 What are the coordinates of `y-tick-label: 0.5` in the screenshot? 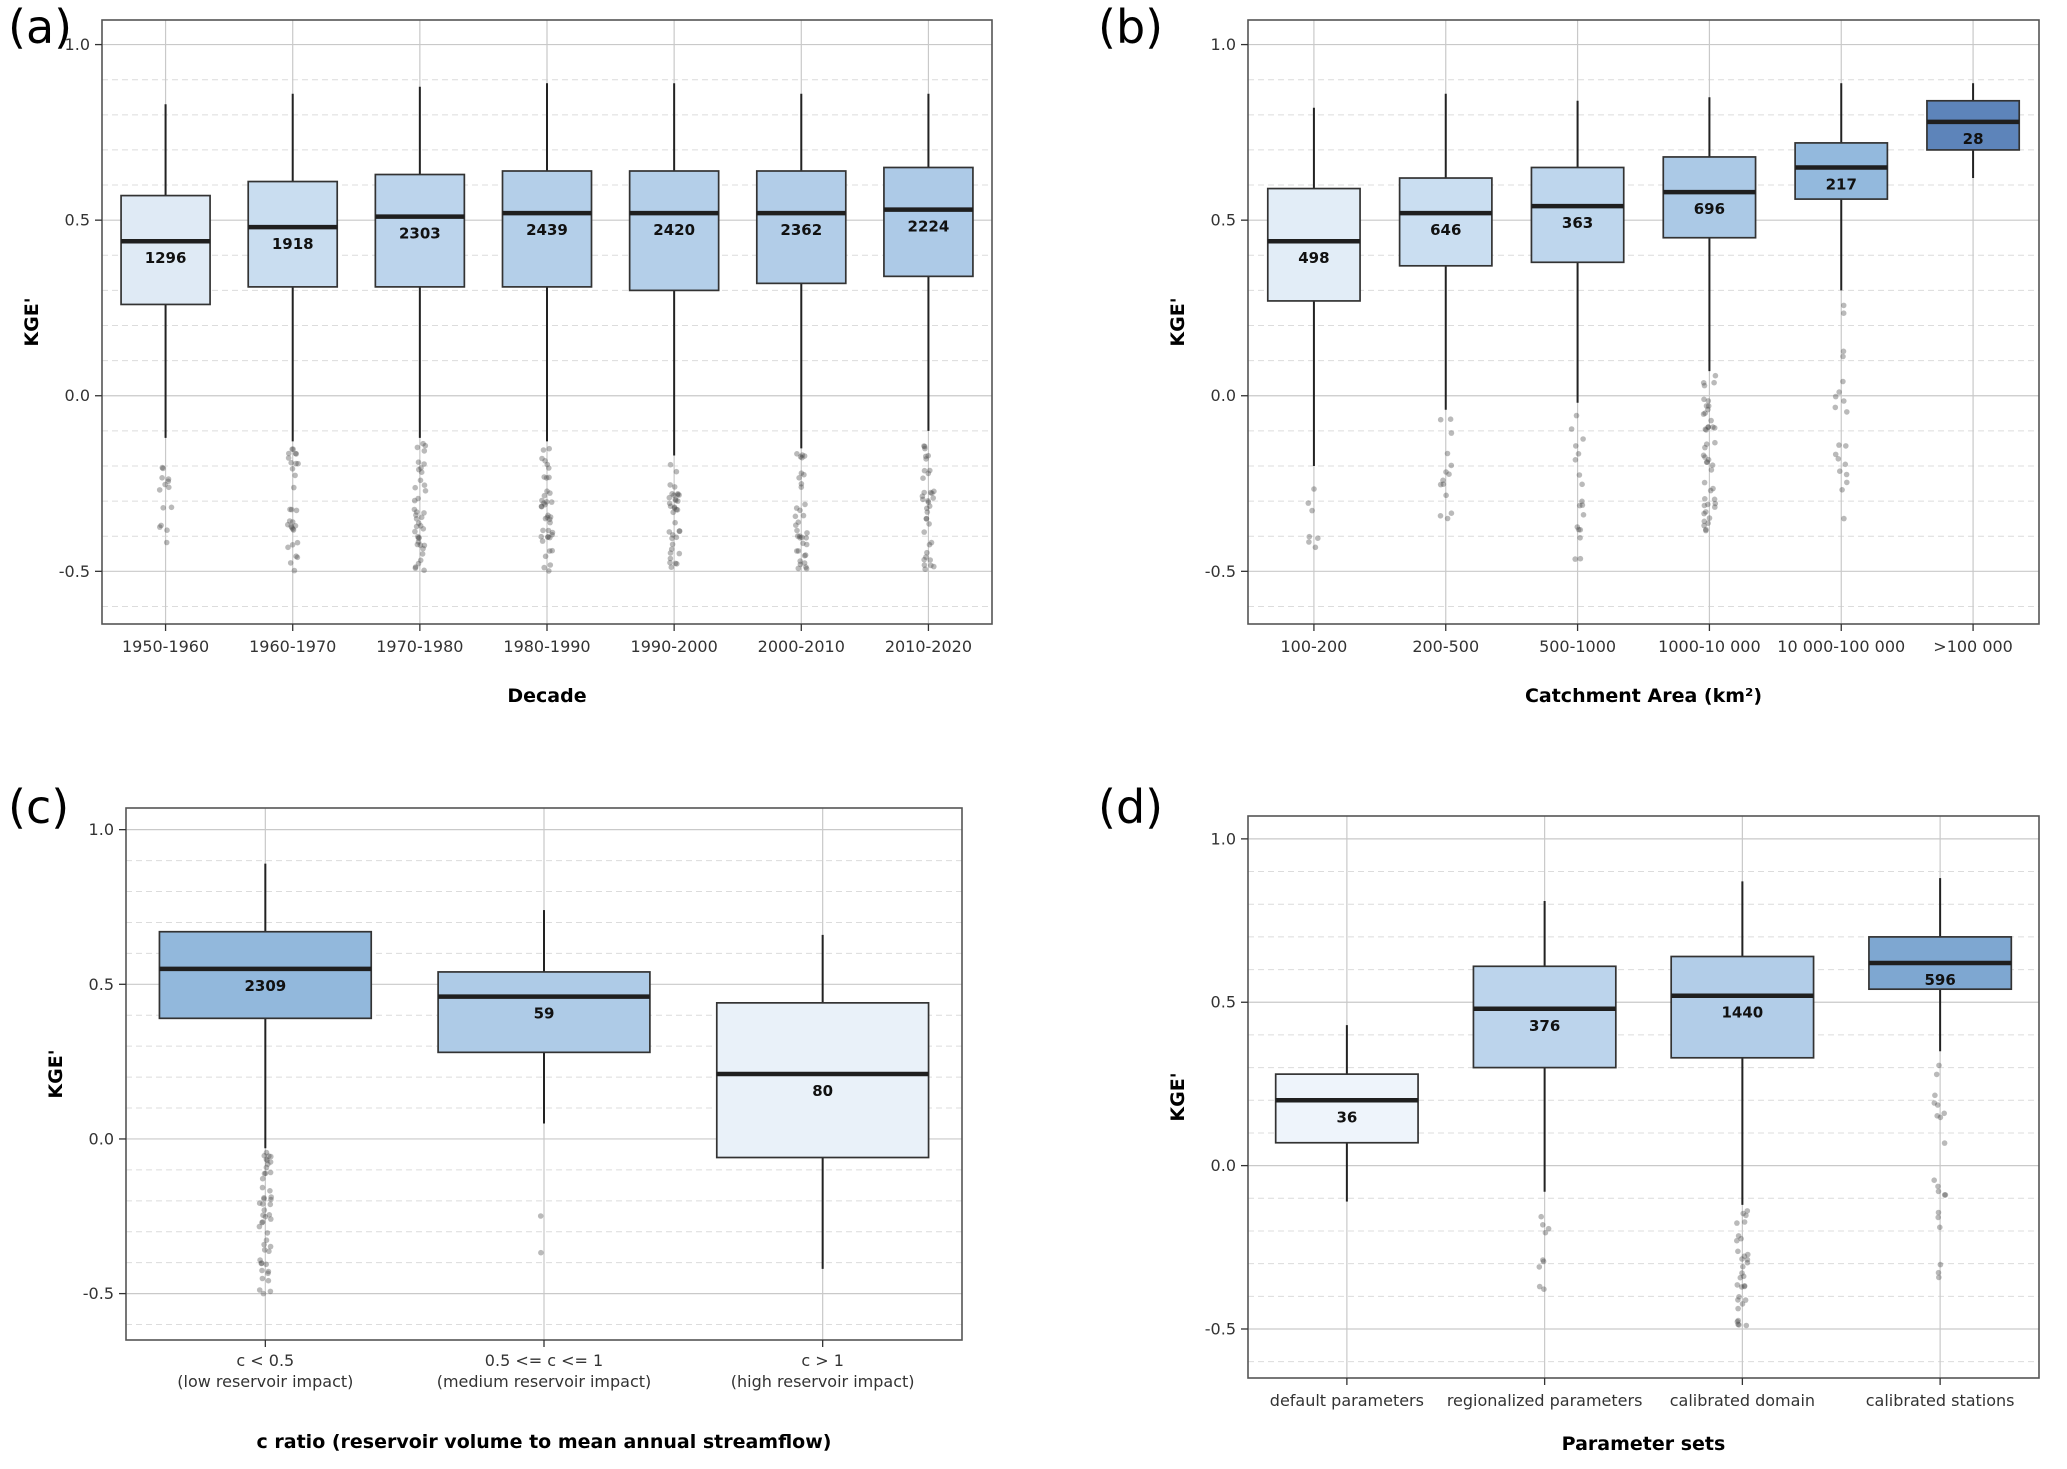 It's located at (77, 220).